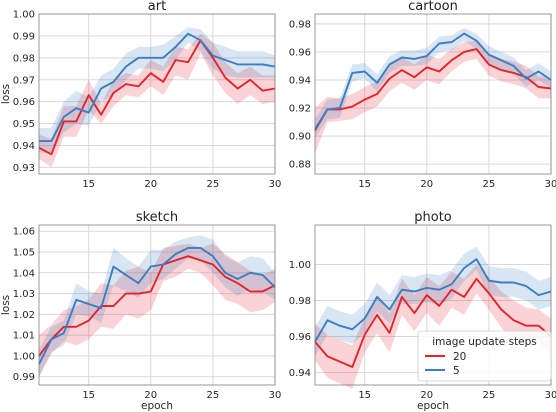  Describe the element at coordinates (300, 109) in the screenshot. I see `y-tick-label: 0.92` at that location.